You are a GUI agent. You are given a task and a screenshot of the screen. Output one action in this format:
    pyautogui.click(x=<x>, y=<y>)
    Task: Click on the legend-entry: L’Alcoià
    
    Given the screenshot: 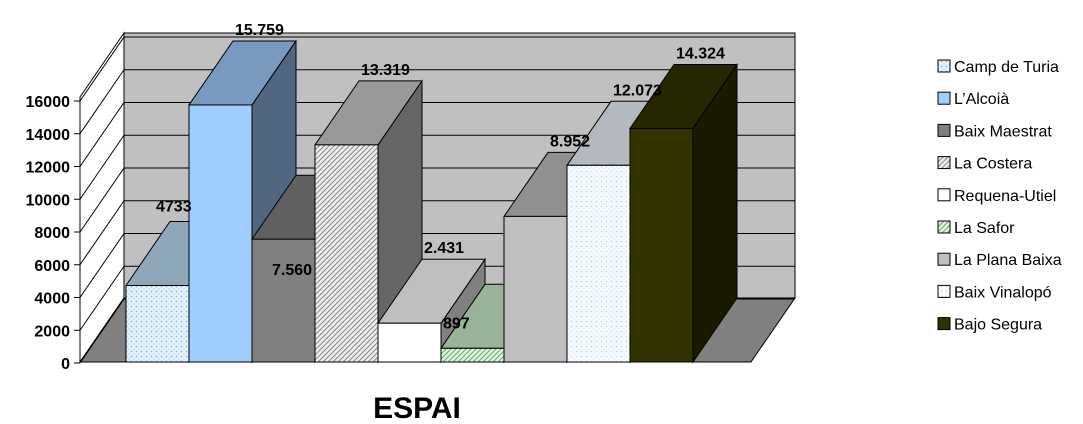 What is the action you would take?
    pyautogui.click(x=981, y=99)
    